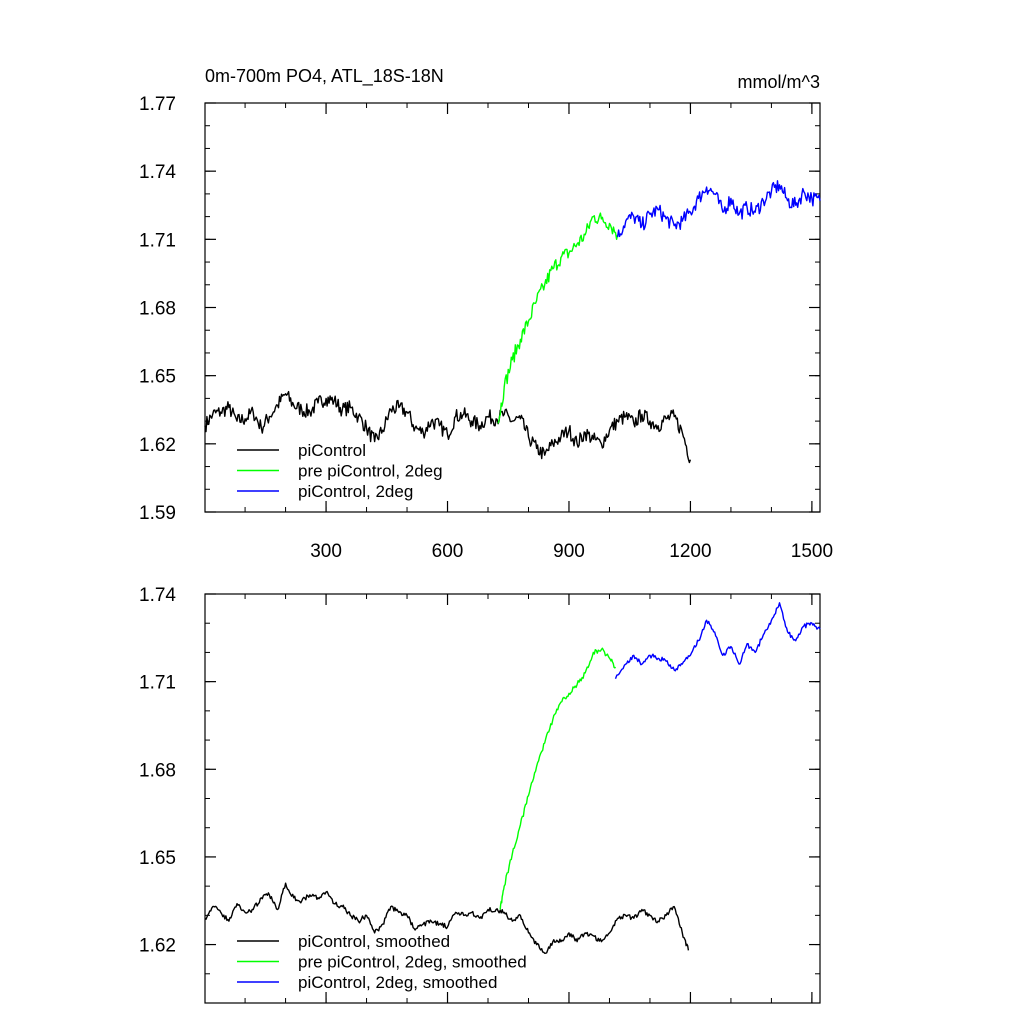  I want to click on x-tick-label: 300, so click(326, 551).